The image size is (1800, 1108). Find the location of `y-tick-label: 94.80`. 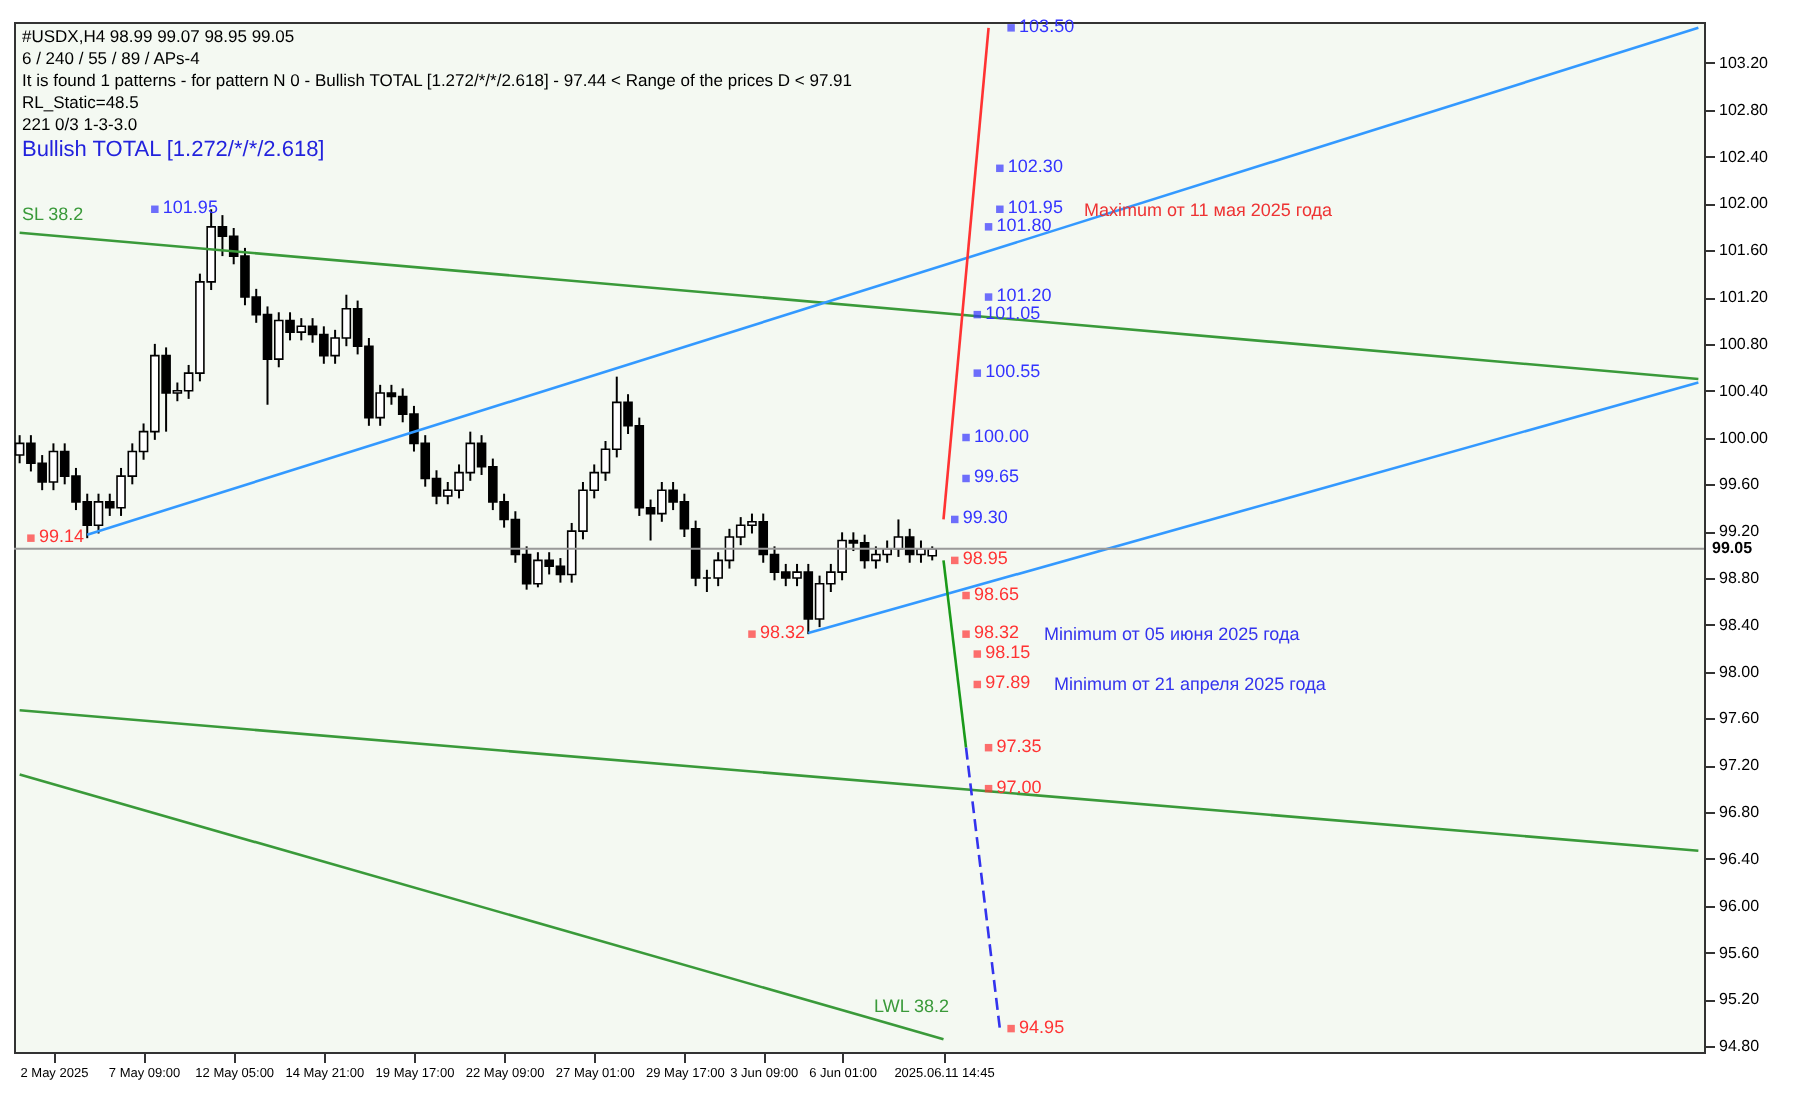

y-tick-label: 94.80 is located at coordinates (1740, 1046).